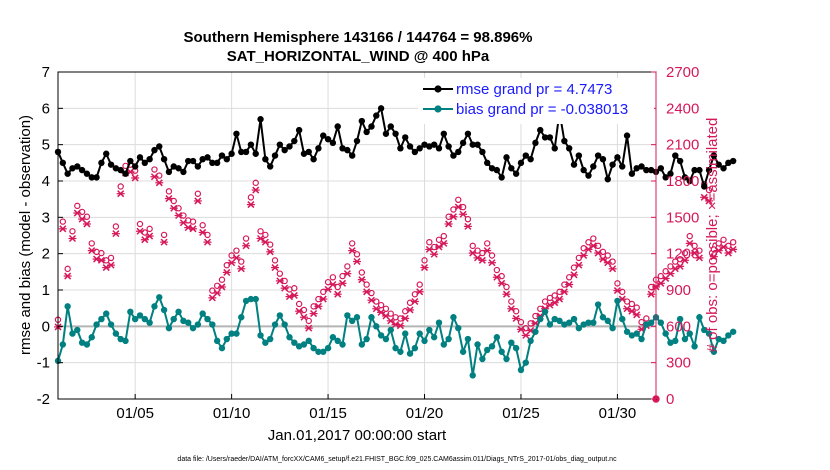  What do you see at coordinates (712, 235) in the screenshot?
I see `right-y-axis-label: # of obs: o=possible; ×=assimilated` at bounding box center [712, 235].